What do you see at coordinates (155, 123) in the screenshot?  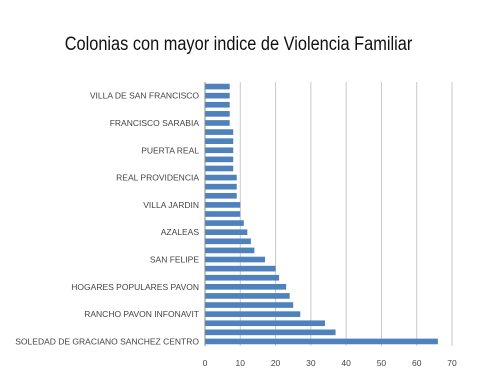 I see `category-label: FRANCISCO SARABIA` at bounding box center [155, 123].